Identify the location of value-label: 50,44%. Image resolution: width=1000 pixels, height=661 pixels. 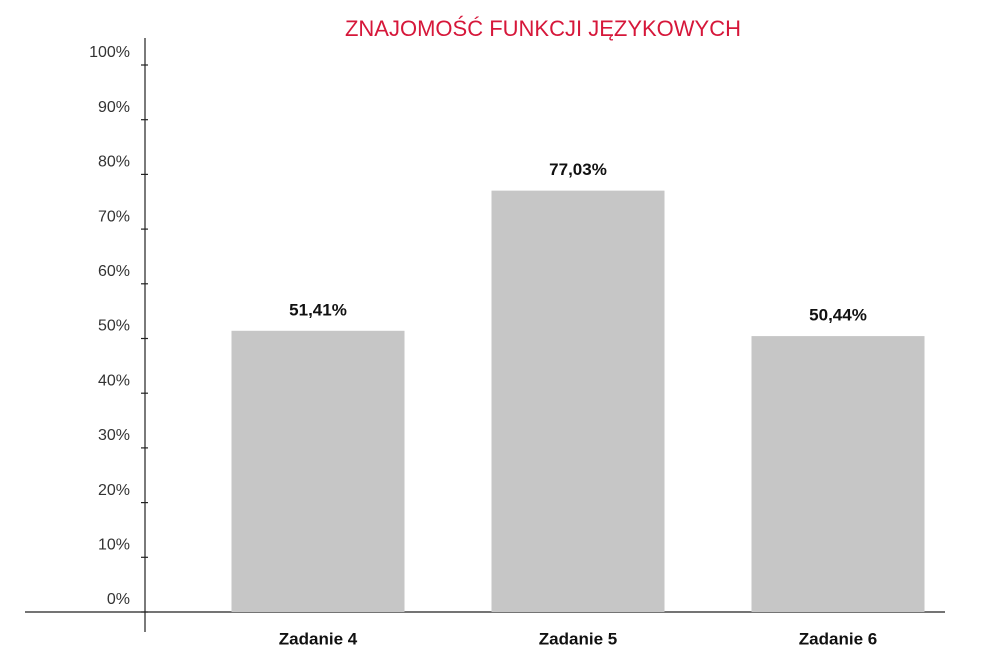
(838, 315).